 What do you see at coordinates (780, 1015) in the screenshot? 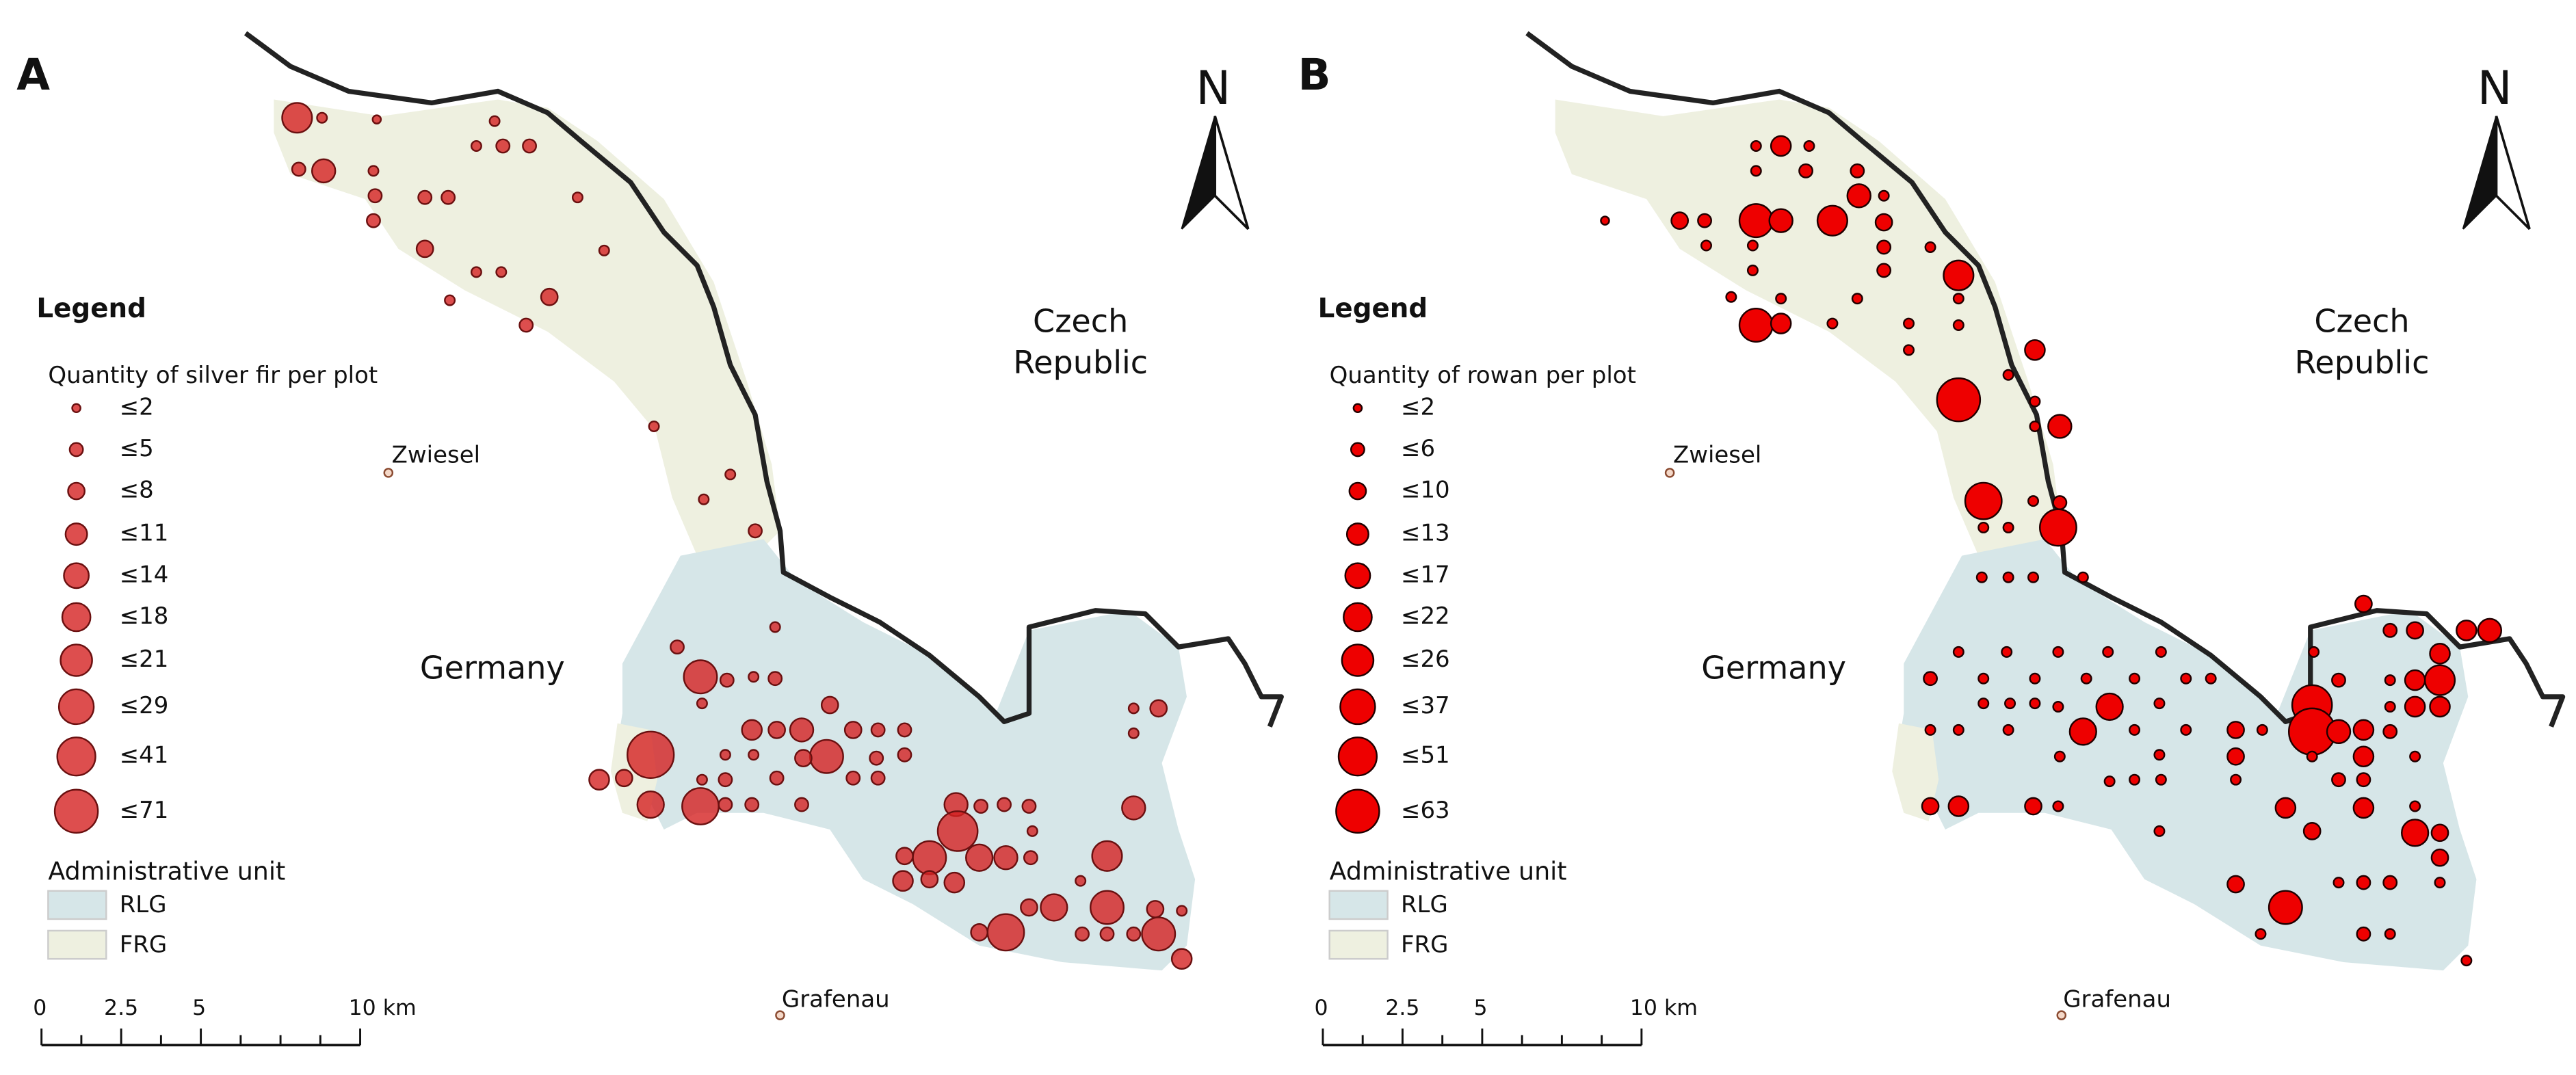
I see `town-marker` at bounding box center [780, 1015].